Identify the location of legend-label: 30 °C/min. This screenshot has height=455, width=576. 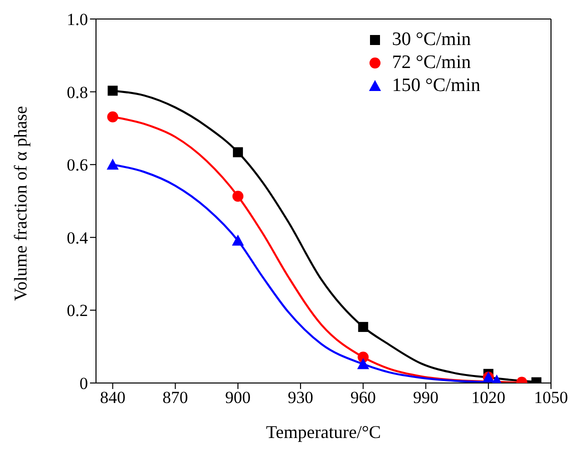
(431, 39).